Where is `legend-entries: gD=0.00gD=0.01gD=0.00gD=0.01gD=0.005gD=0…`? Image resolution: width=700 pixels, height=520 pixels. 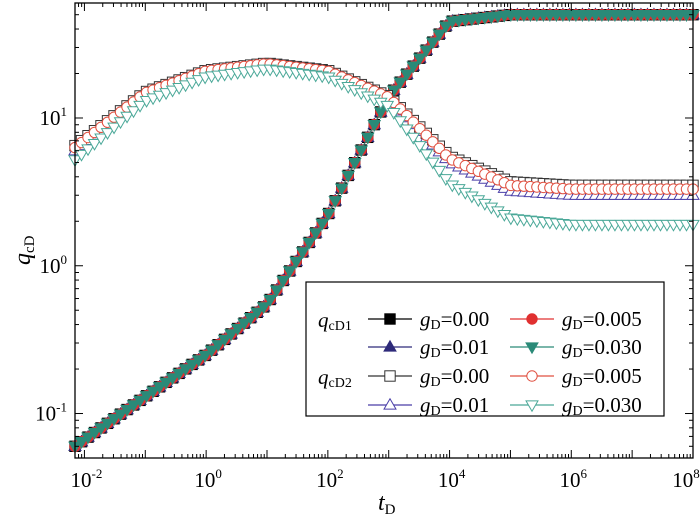 legend-entries: gD=0.00gD=0.01gD=0.00gD=0.01gD=0.005gD=0… is located at coordinates (505, 363).